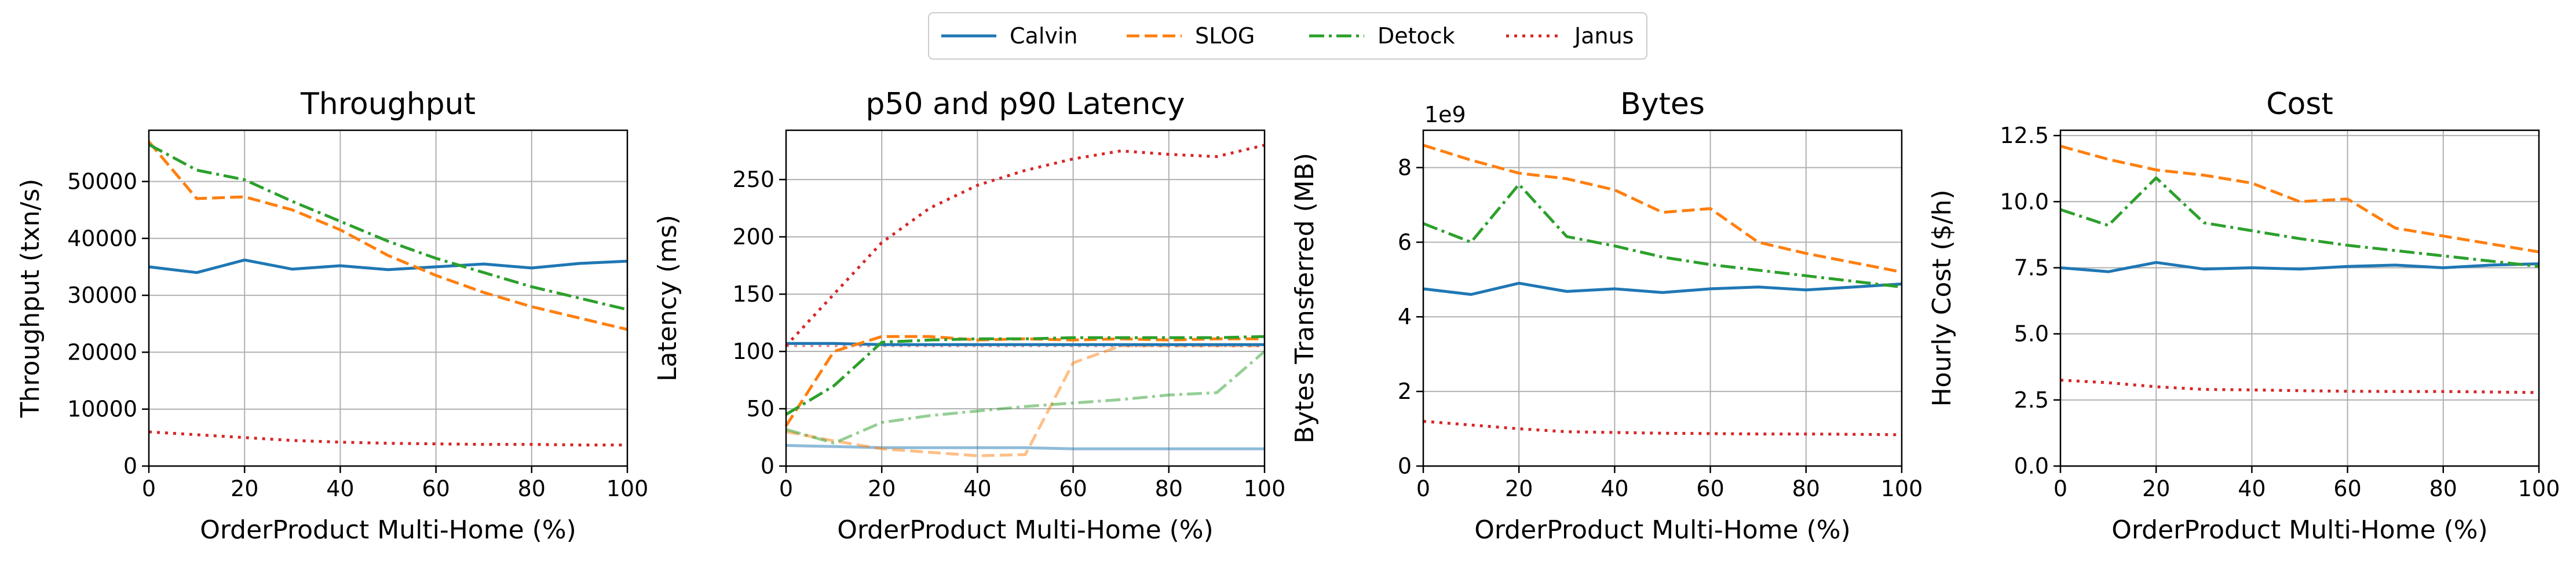 Image resolution: width=2576 pixels, height=561 pixels. Describe the element at coordinates (667, 299) in the screenshot. I see `y-axis-label: Latency (ms)` at that location.